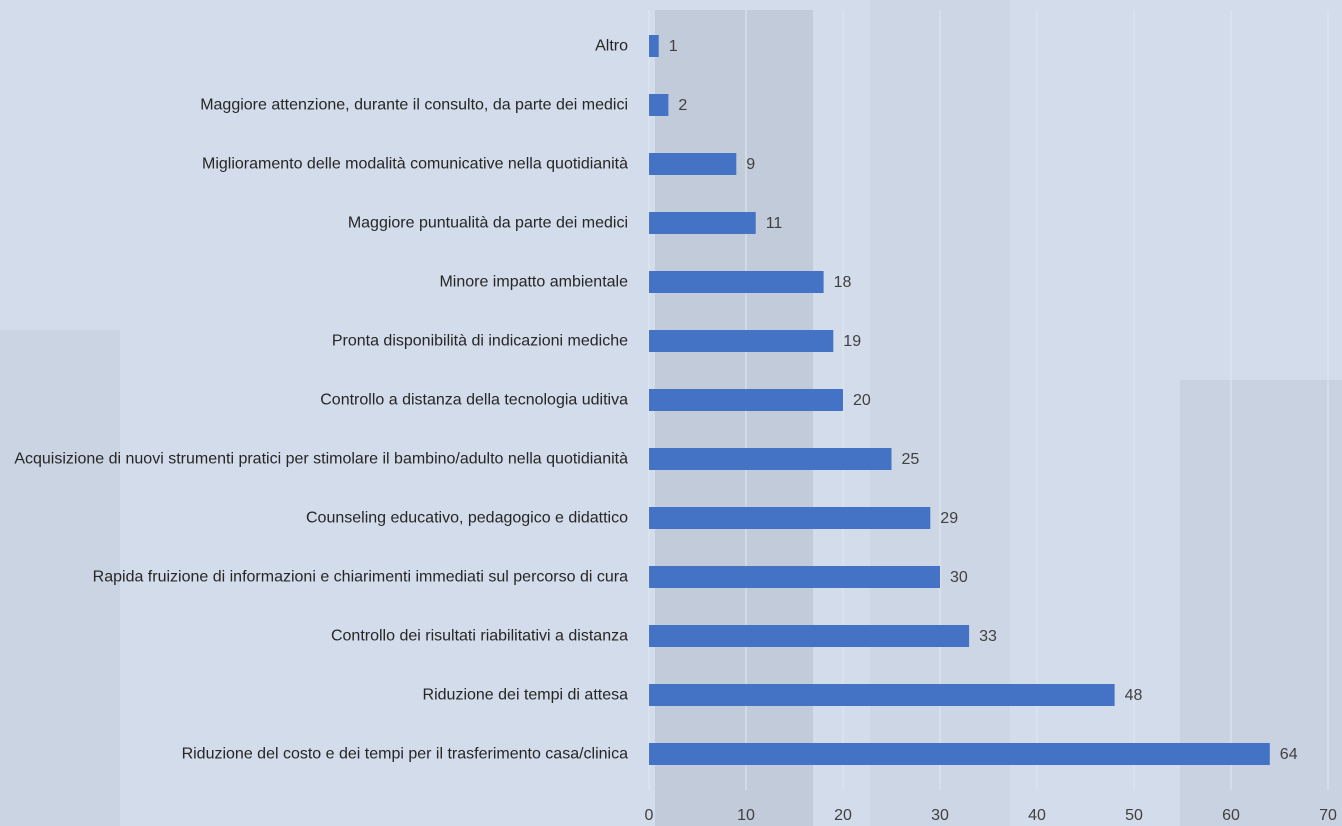 Image resolution: width=1342 pixels, height=826 pixels. Describe the element at coordinates (852, 341) in the screenshot. I see `value-label: 19` at that location.